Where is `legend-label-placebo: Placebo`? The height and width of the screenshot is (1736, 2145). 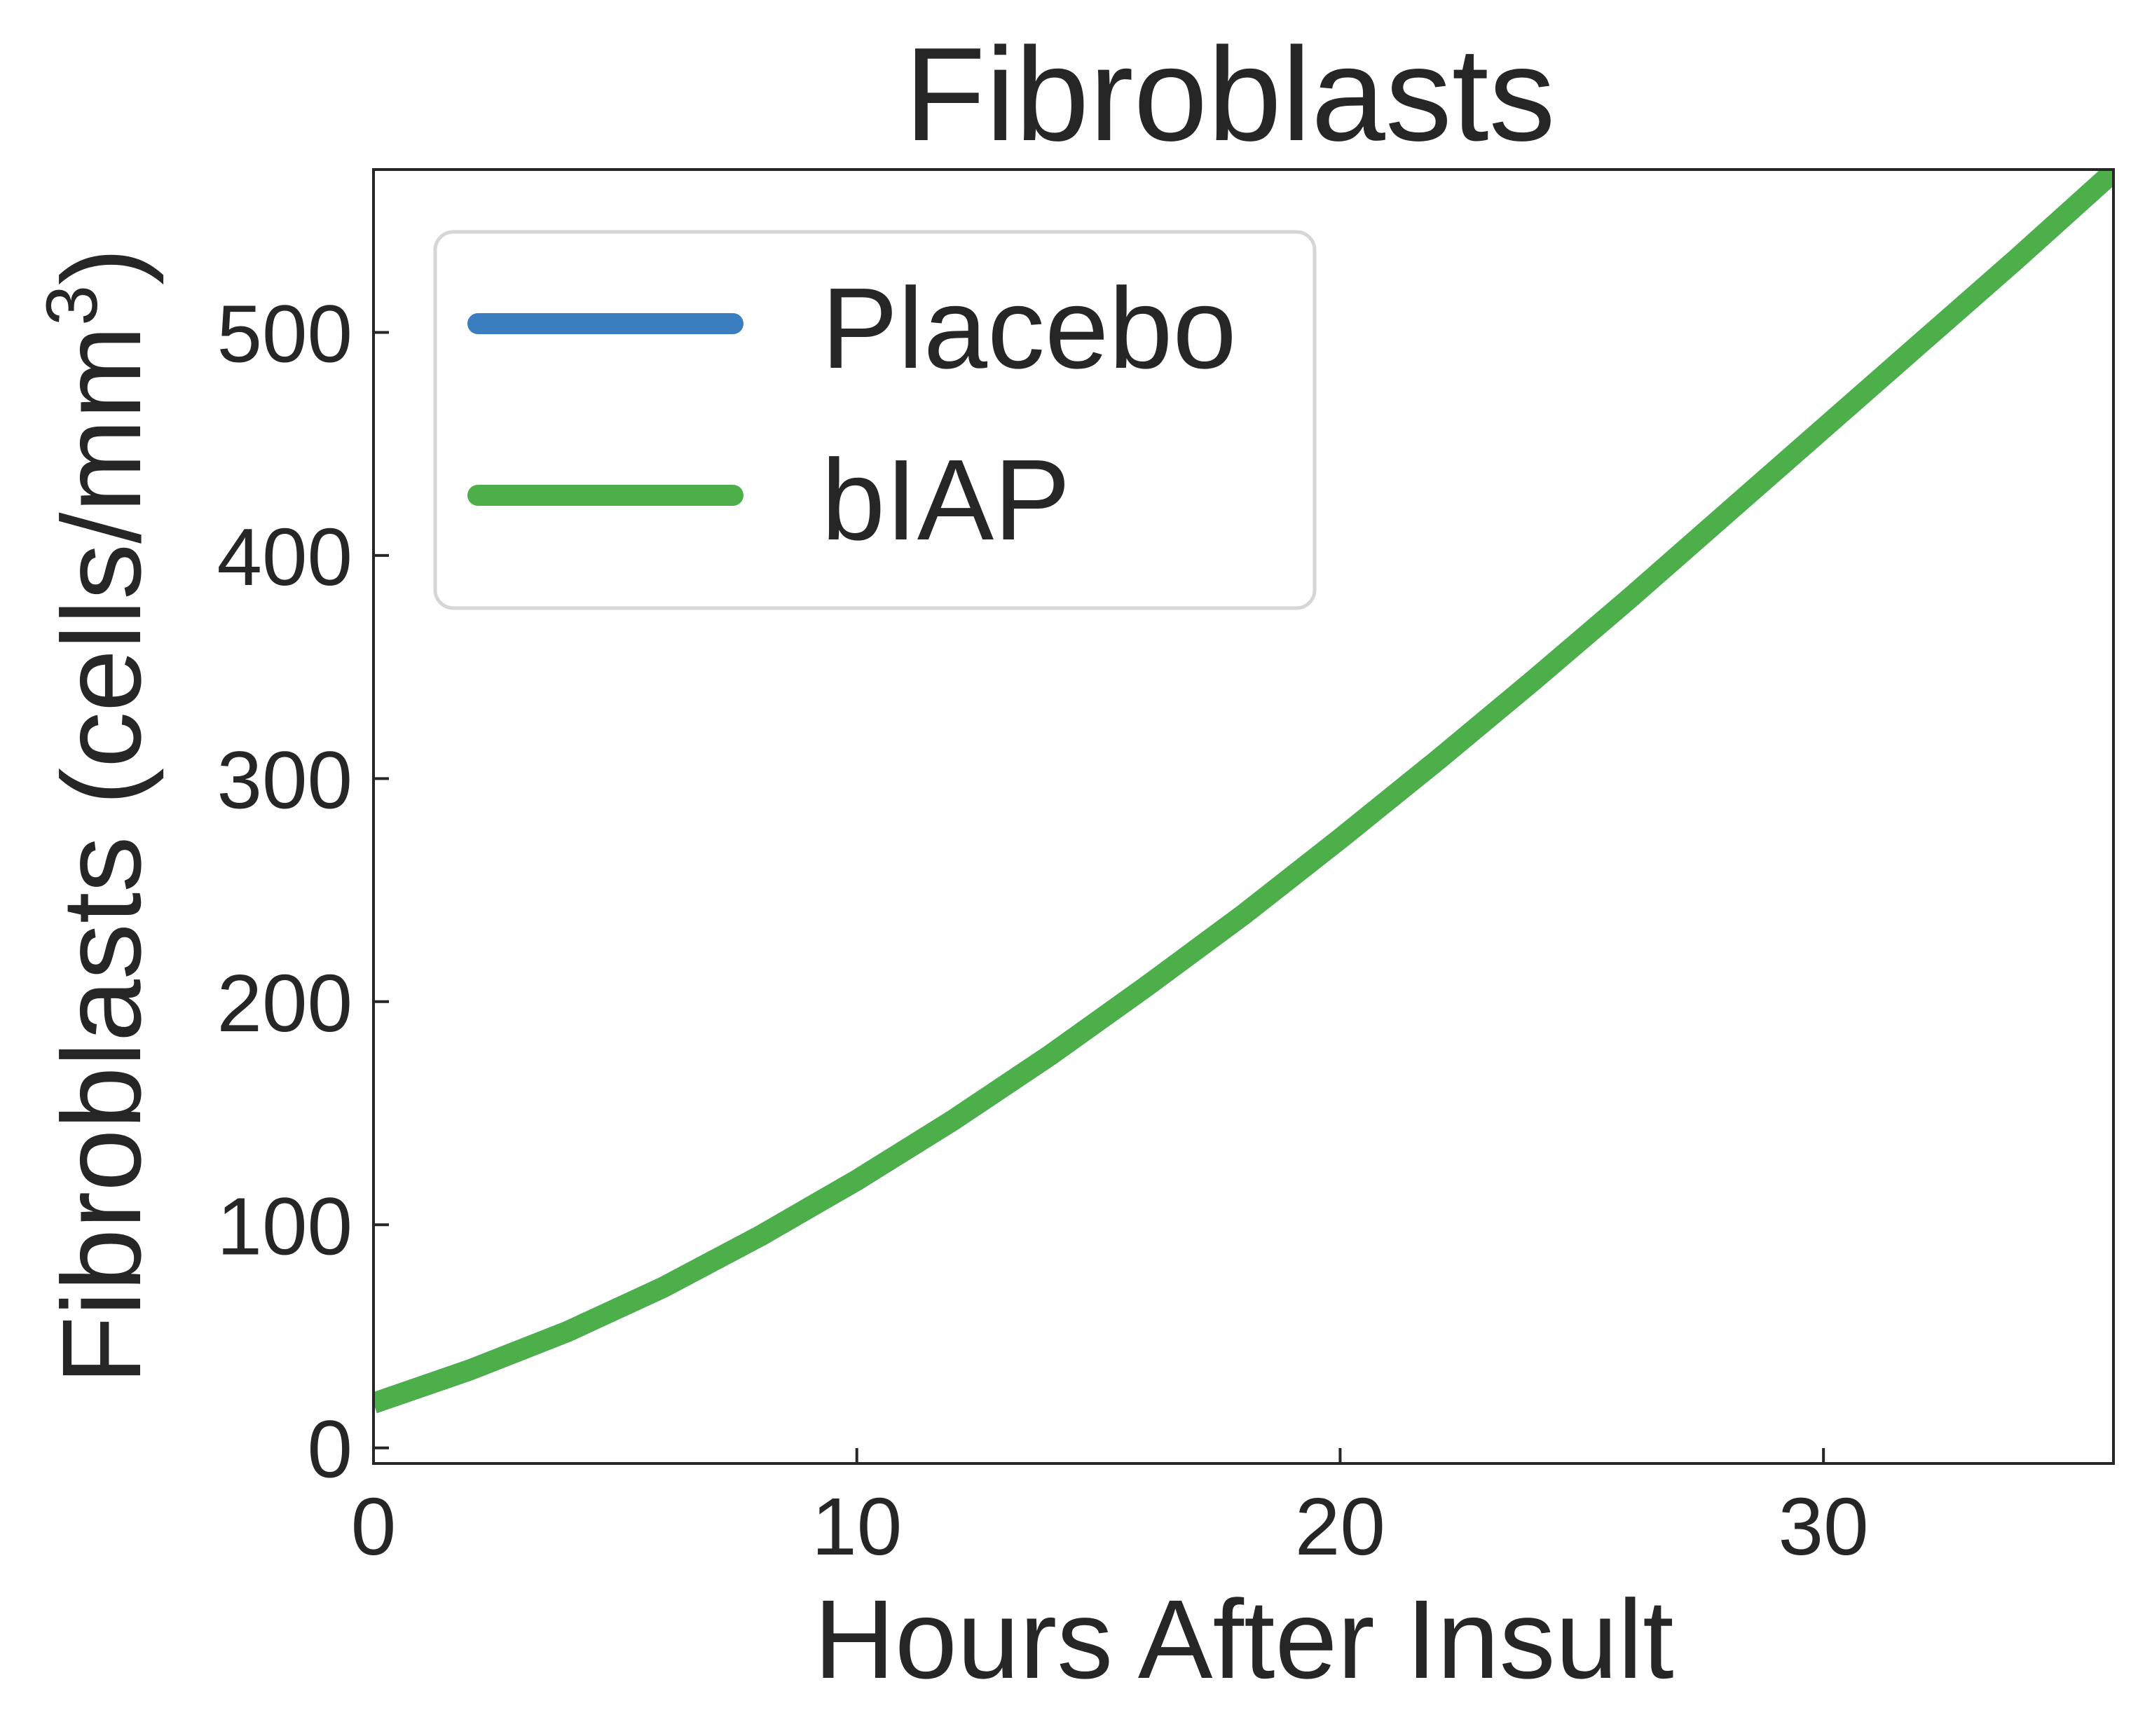
legend-label-placebo: Placebo is located at coordinates (1029, 328).